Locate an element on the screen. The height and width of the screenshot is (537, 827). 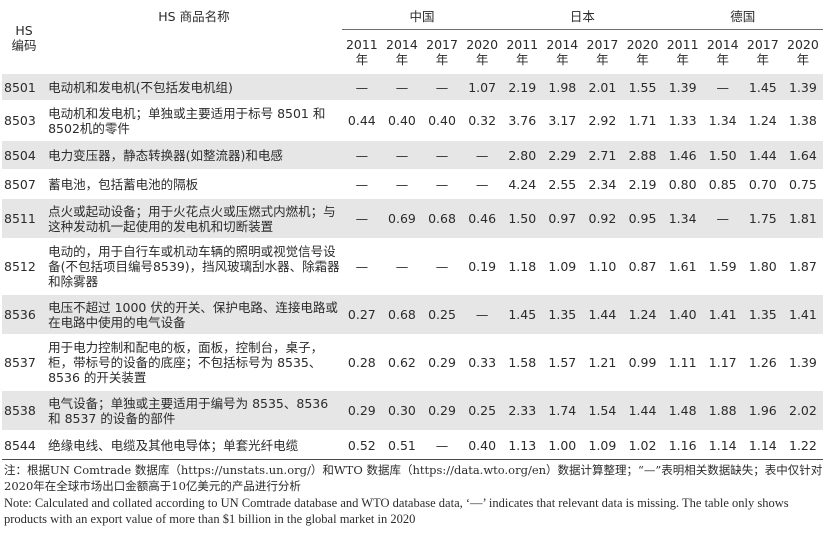
value-cell: 1.80 is located at coordinates (762, 266).